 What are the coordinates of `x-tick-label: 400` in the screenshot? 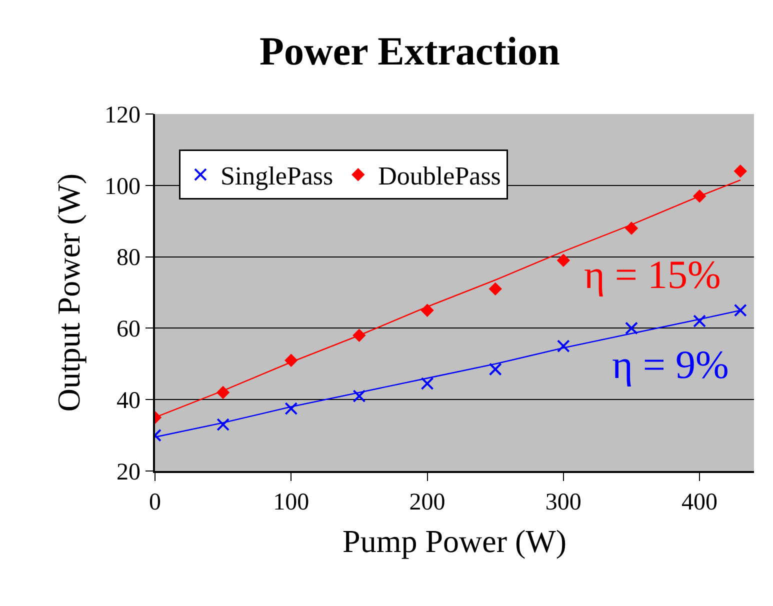 It's located at (700, 503).